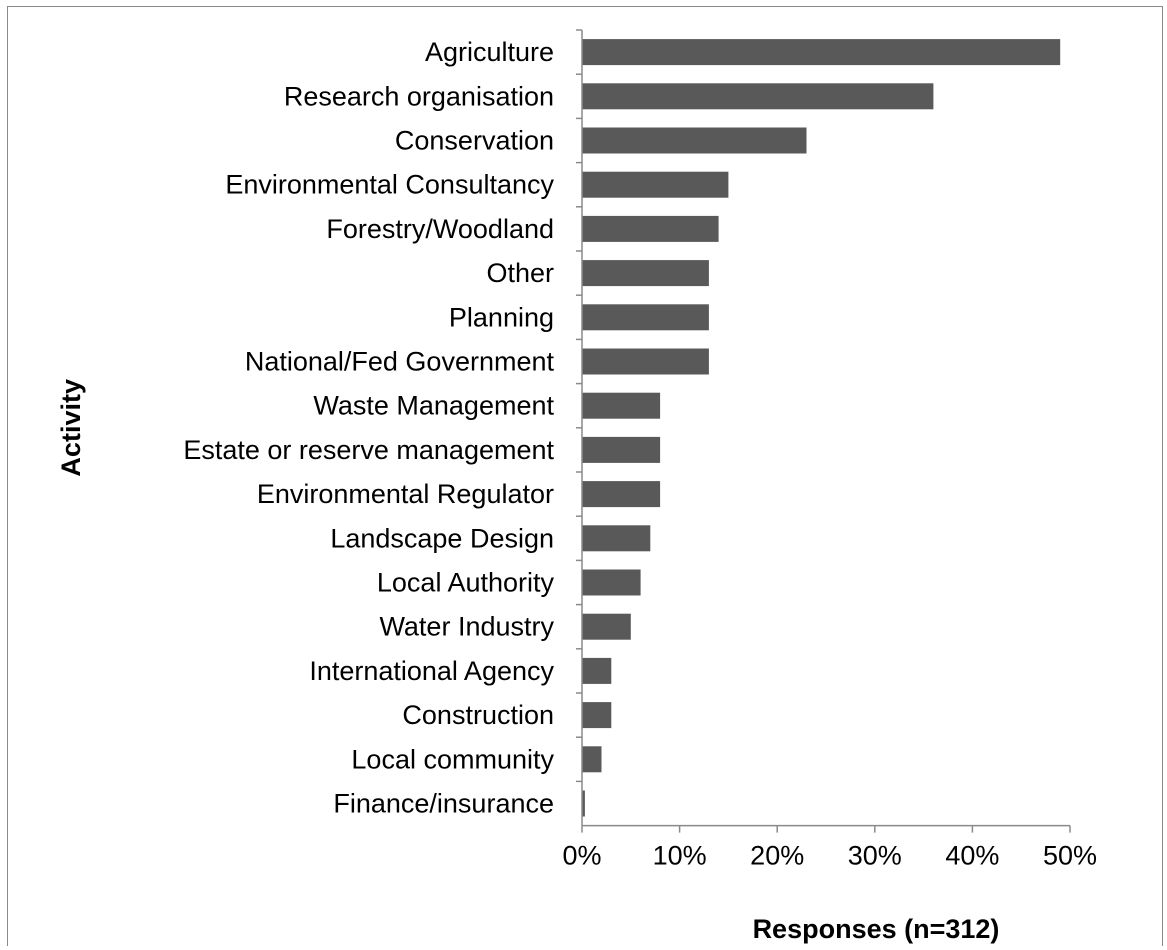  I want to click on x-tick-label: 10%, so click(680, 856).